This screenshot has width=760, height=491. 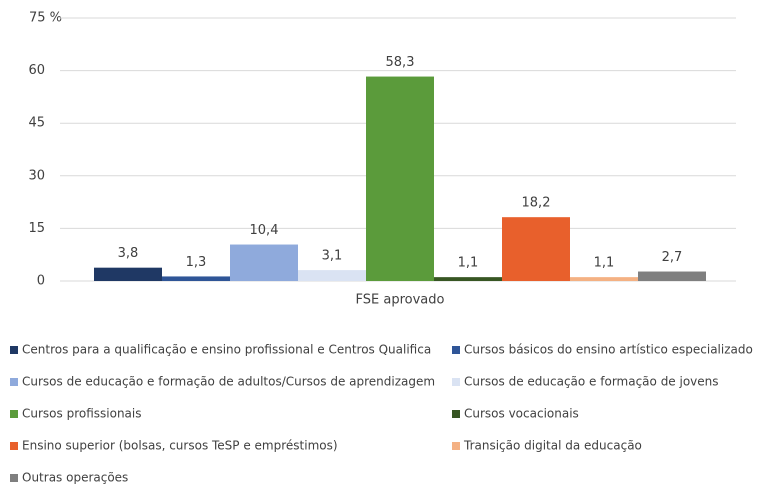 What do you see at coordinates (521, 414) in the screenshot?
I see `legend-label: Cursos vocacionais` at bounding box center [521, 414].